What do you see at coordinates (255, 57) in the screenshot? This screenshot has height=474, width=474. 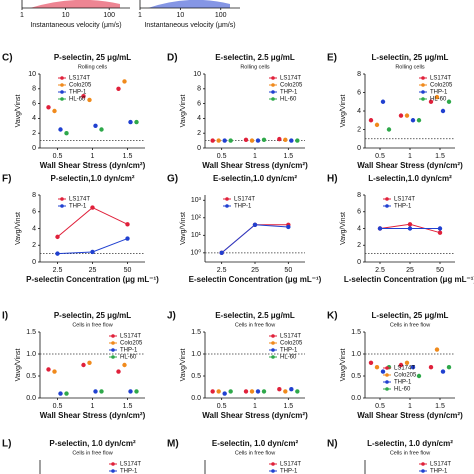 I see `panel-title: E-selectin, 2.5 μg/mL` at bounding box center [255, 57].